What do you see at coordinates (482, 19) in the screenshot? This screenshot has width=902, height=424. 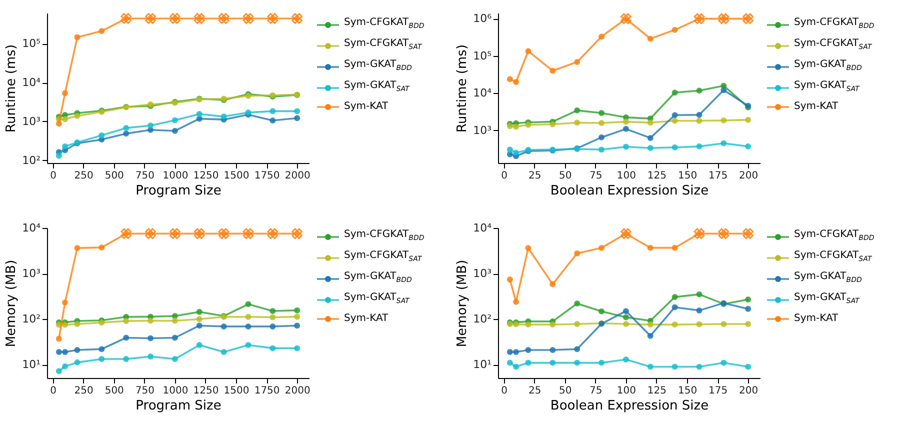 I see `y-tick-label: 10⁶` at bounding box center [482, 19].